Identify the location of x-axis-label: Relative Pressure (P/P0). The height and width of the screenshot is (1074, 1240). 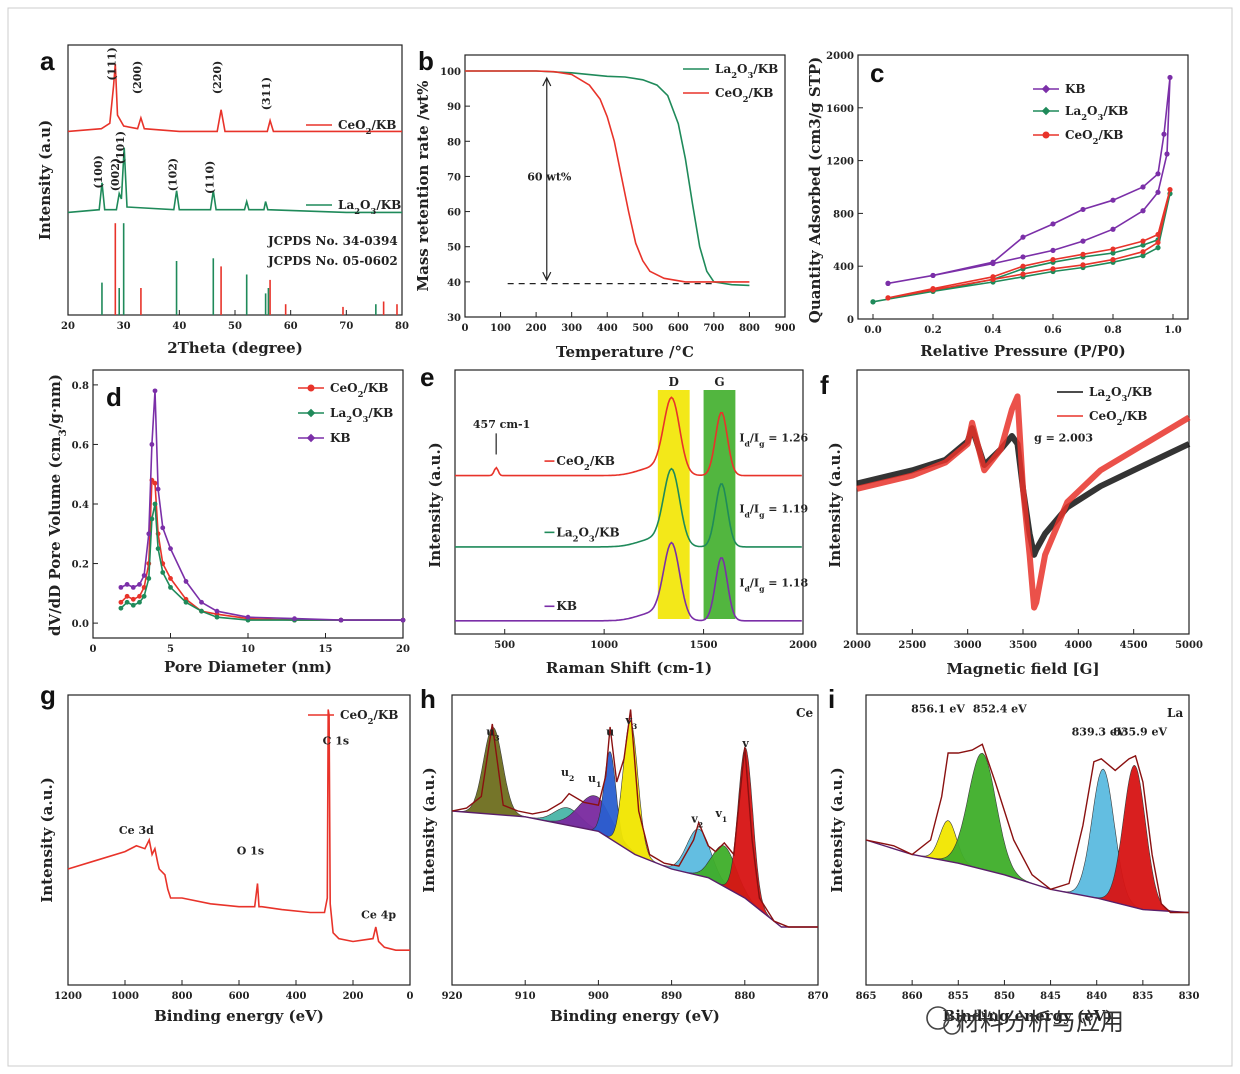
(1022, 351).